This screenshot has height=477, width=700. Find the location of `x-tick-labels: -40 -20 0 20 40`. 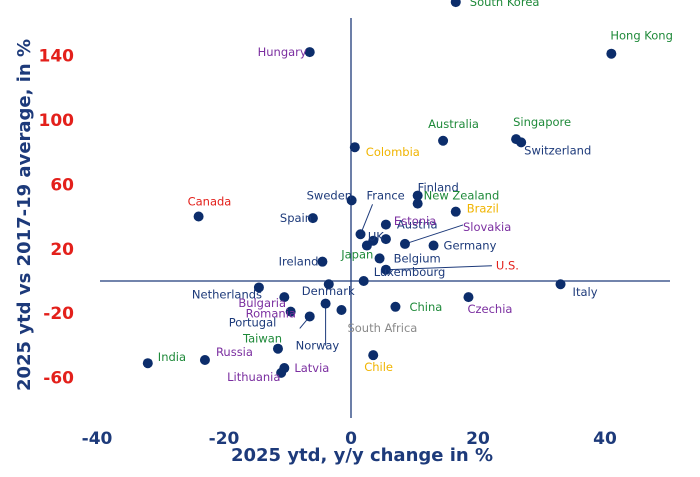

x-tick-labels: -40 -20 0 20 40 is located at coordinates (349, 439).